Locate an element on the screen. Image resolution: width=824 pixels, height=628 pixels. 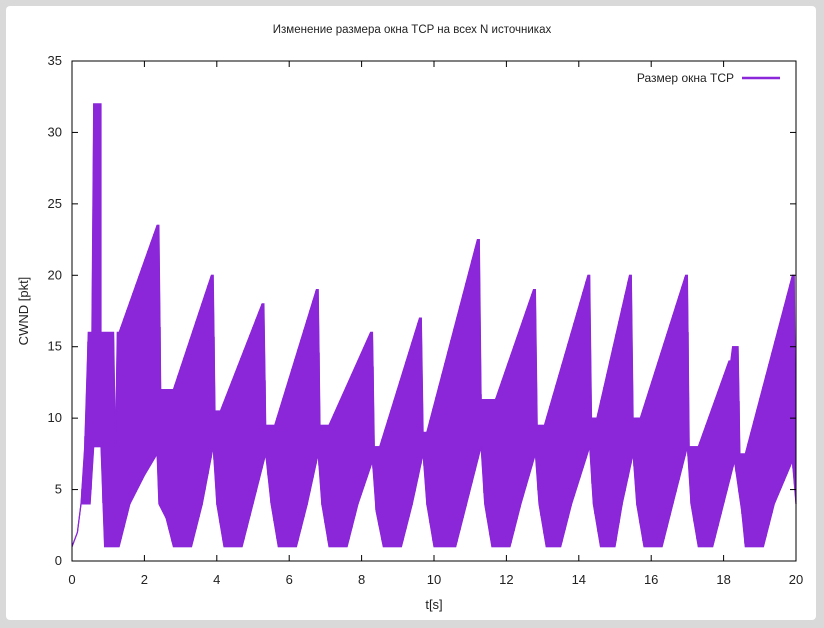
x-tick-label: 6 is located at coordinates (289, 579).